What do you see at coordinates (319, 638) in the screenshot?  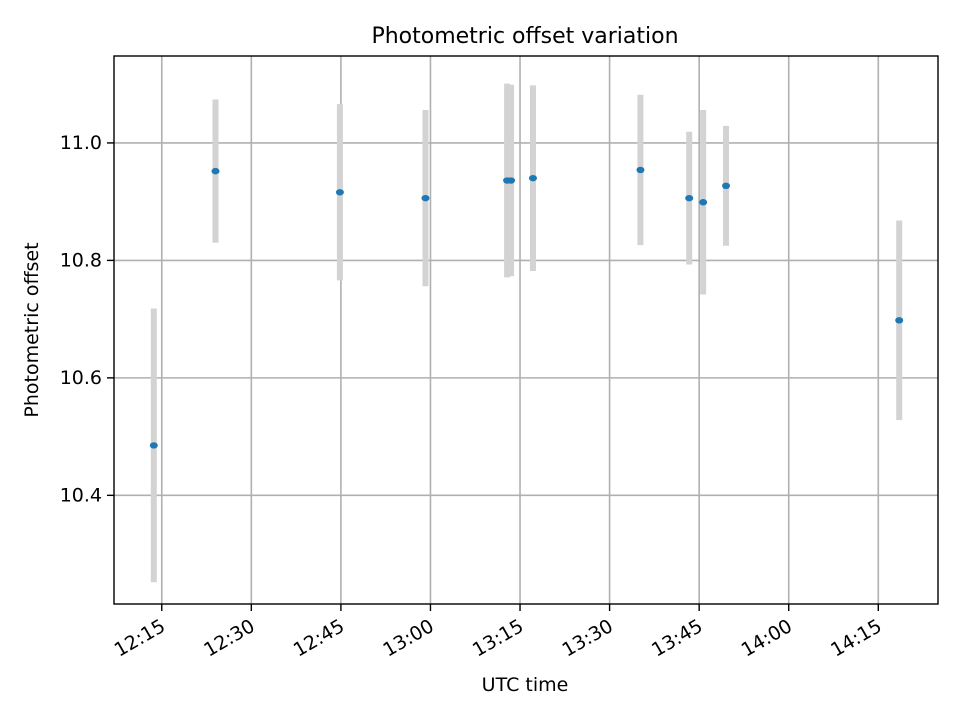 I see `x-tick-label: 12:45` at bounding box center [319, 638].